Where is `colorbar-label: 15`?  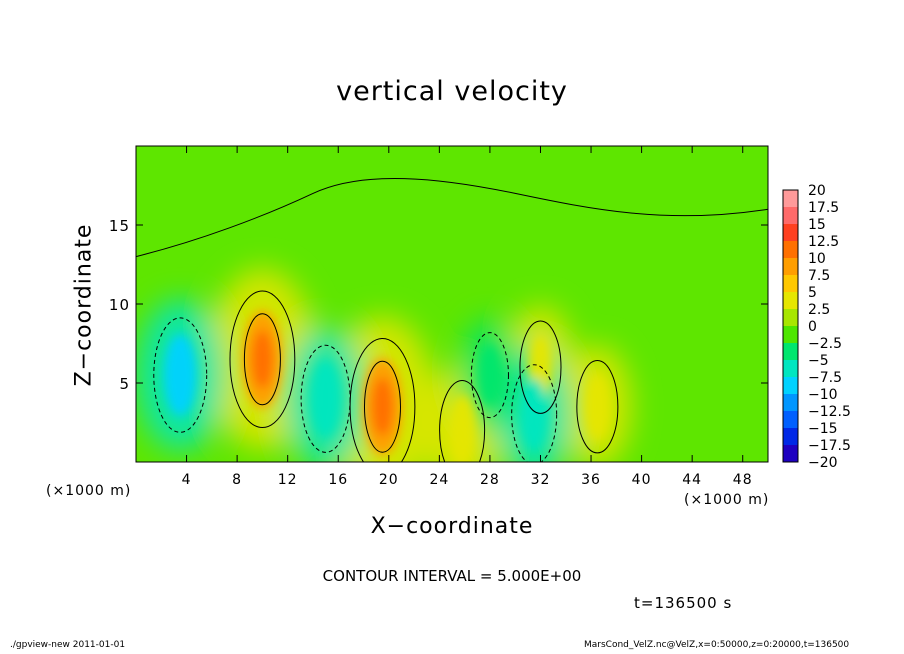 colorbar-label: 15 is located at coordinates (817, 225).